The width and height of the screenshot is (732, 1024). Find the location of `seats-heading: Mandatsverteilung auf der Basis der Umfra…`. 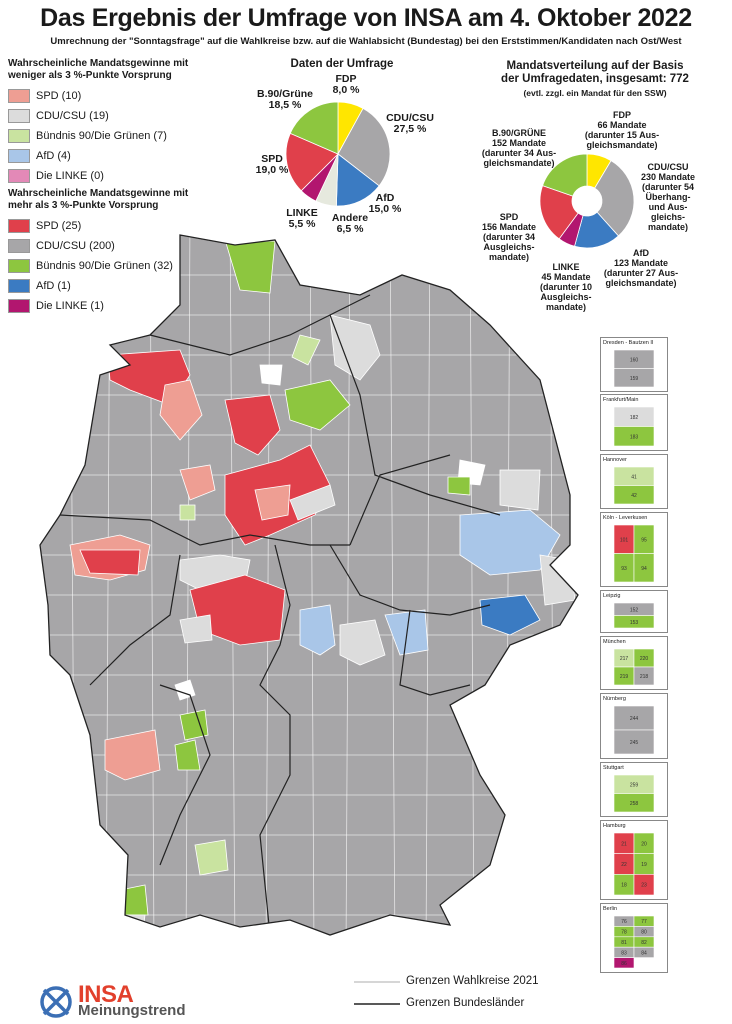

seats-heading: Mandatsverteilung auf der Basis der Umfra… is located at coordinates (595, 72).